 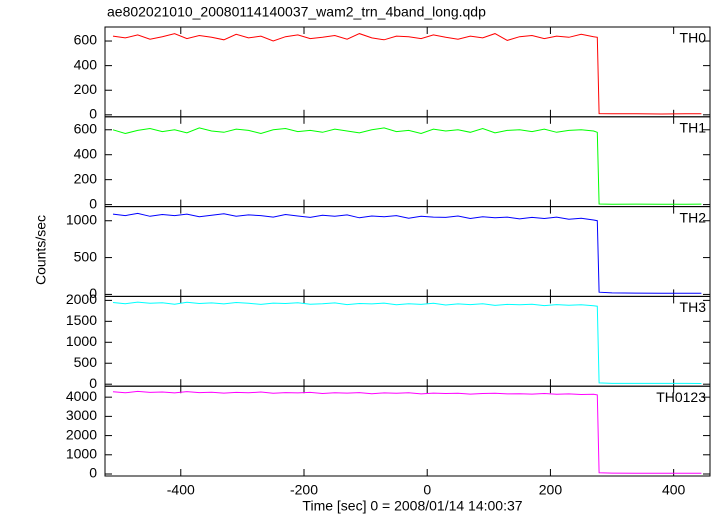 I want to click on y-tick-label: 1500, so click(x=81, y=320).